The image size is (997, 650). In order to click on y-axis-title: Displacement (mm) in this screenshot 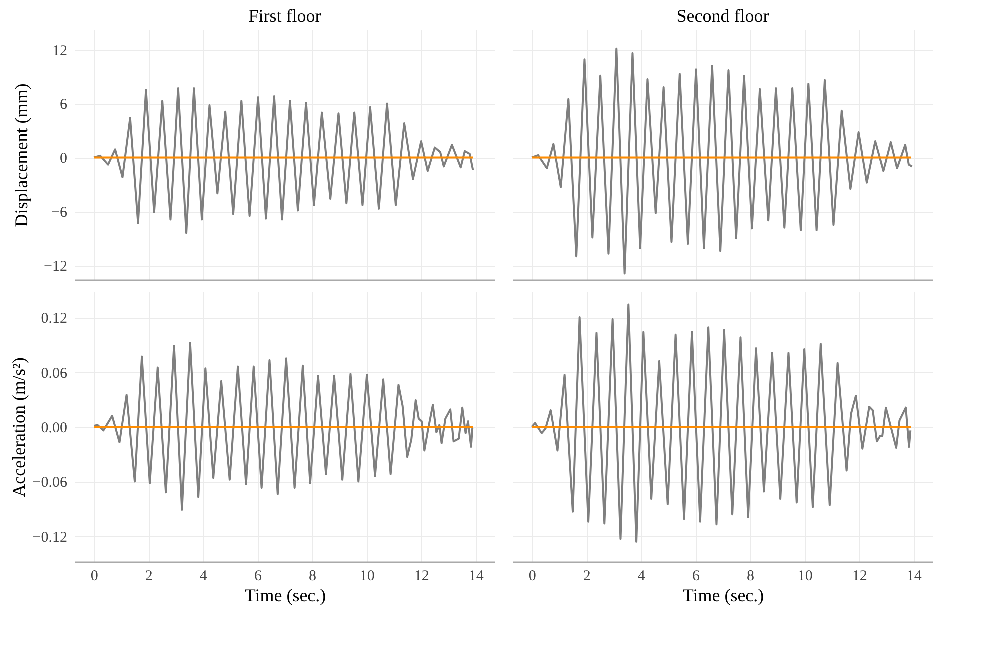, I will do `click(22, 156)`.